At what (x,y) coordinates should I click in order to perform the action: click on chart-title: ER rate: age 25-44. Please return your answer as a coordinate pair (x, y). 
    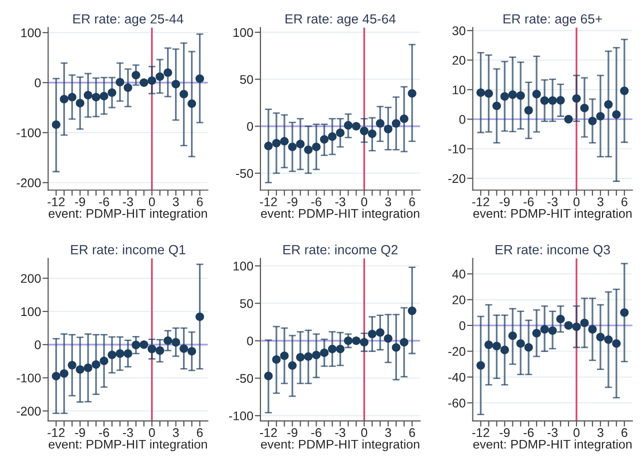
    Looking at the image, I should click on (128, 20).